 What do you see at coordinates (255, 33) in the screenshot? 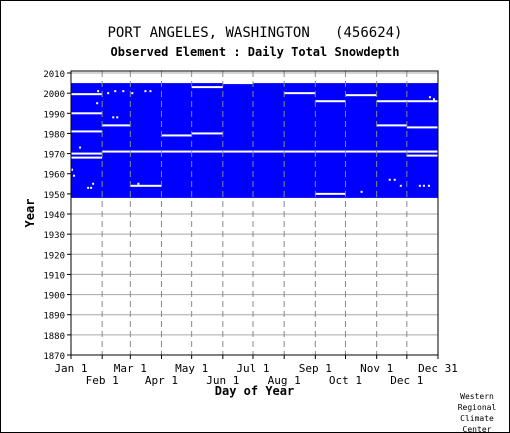
I see `chart-title: PORT ANGELES, WASHINGTON (456624)` at bounding box center [255, 33].